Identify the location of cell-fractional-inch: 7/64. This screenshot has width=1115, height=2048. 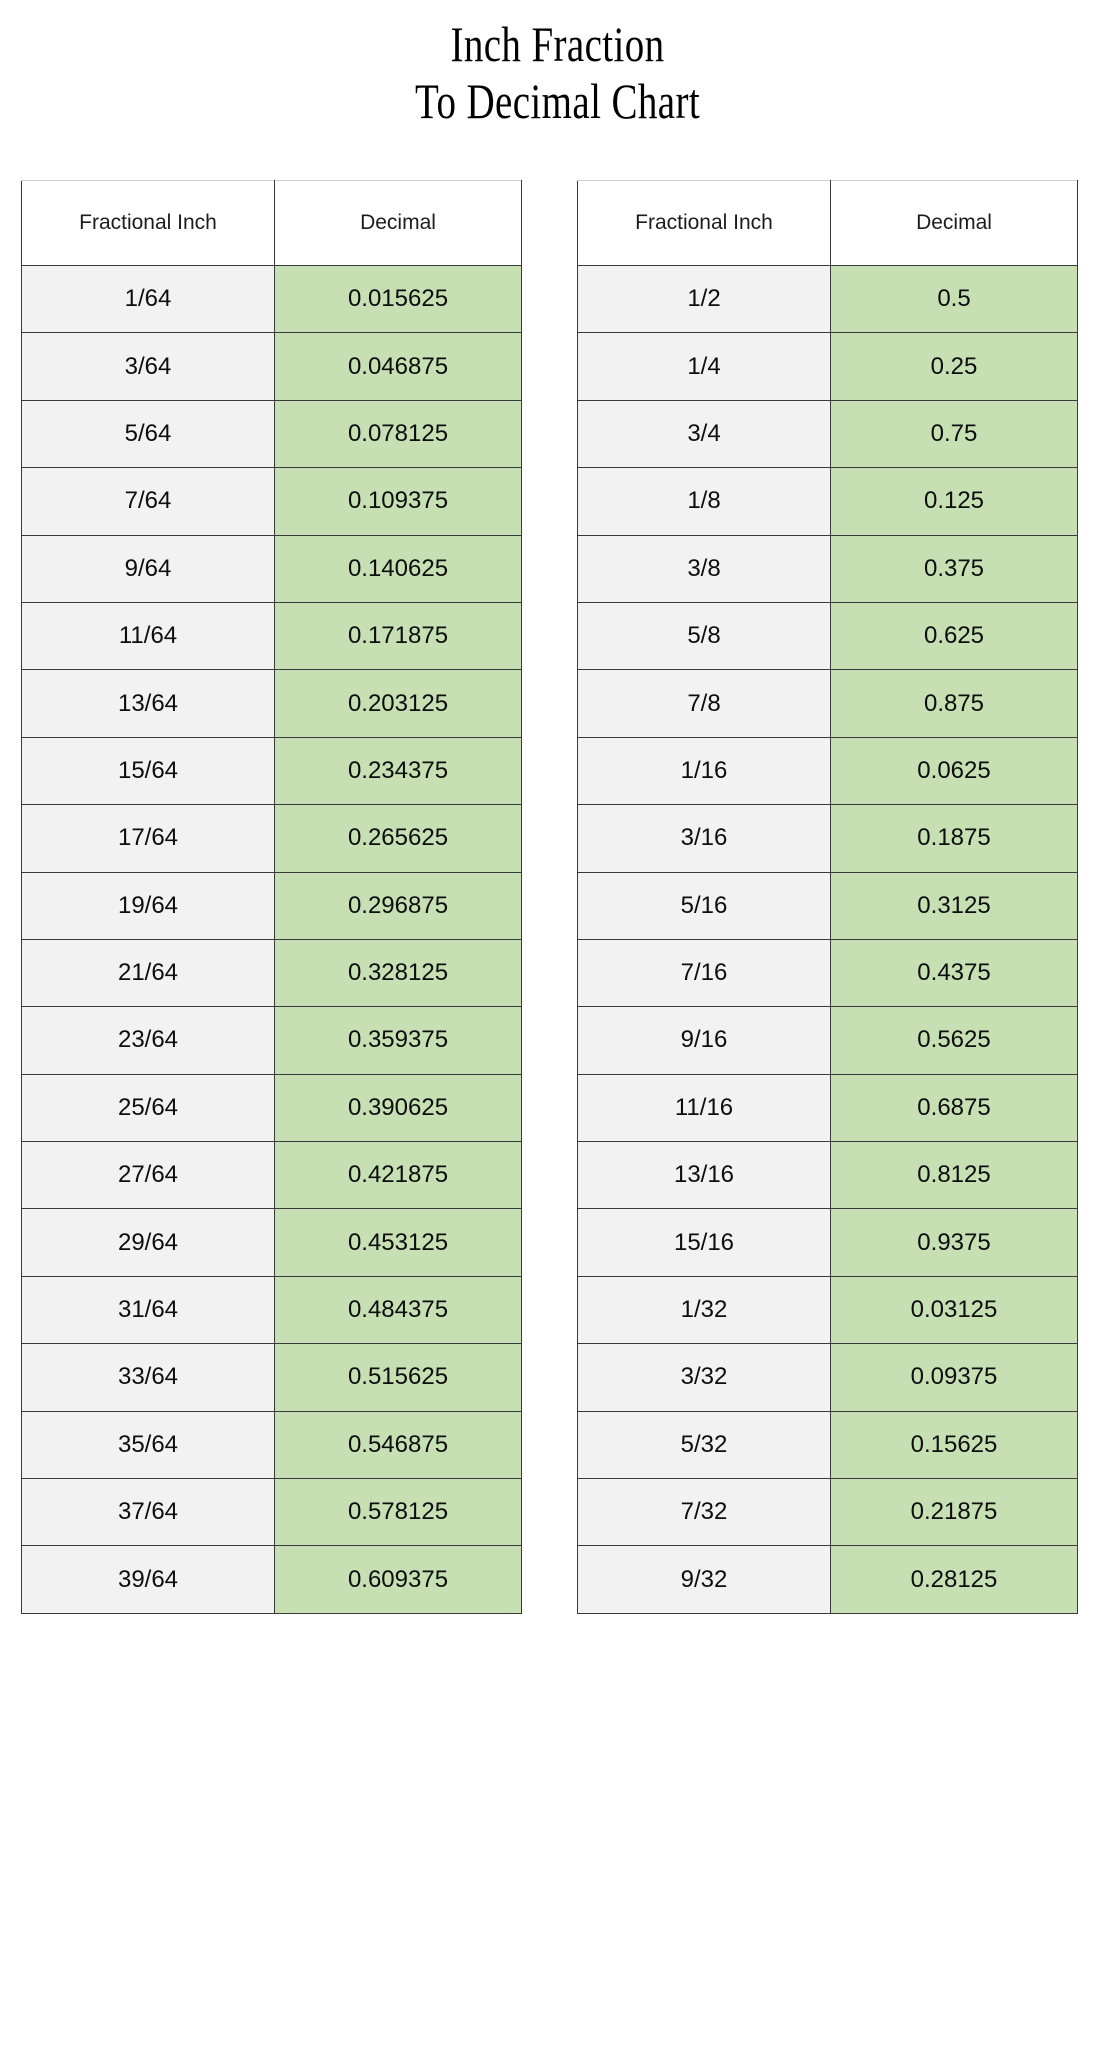
(148, 501).